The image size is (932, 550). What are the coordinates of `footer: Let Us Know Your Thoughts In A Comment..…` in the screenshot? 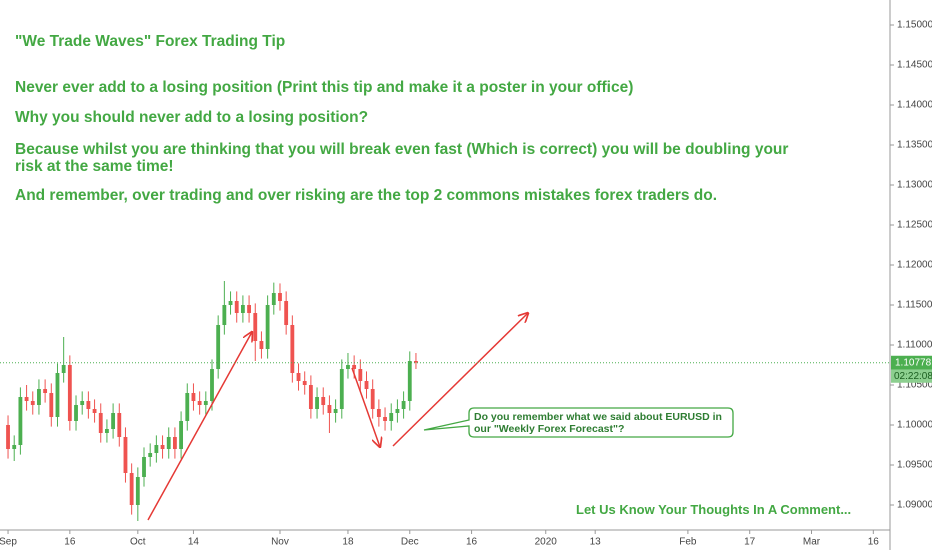 It's located at (714, 509).